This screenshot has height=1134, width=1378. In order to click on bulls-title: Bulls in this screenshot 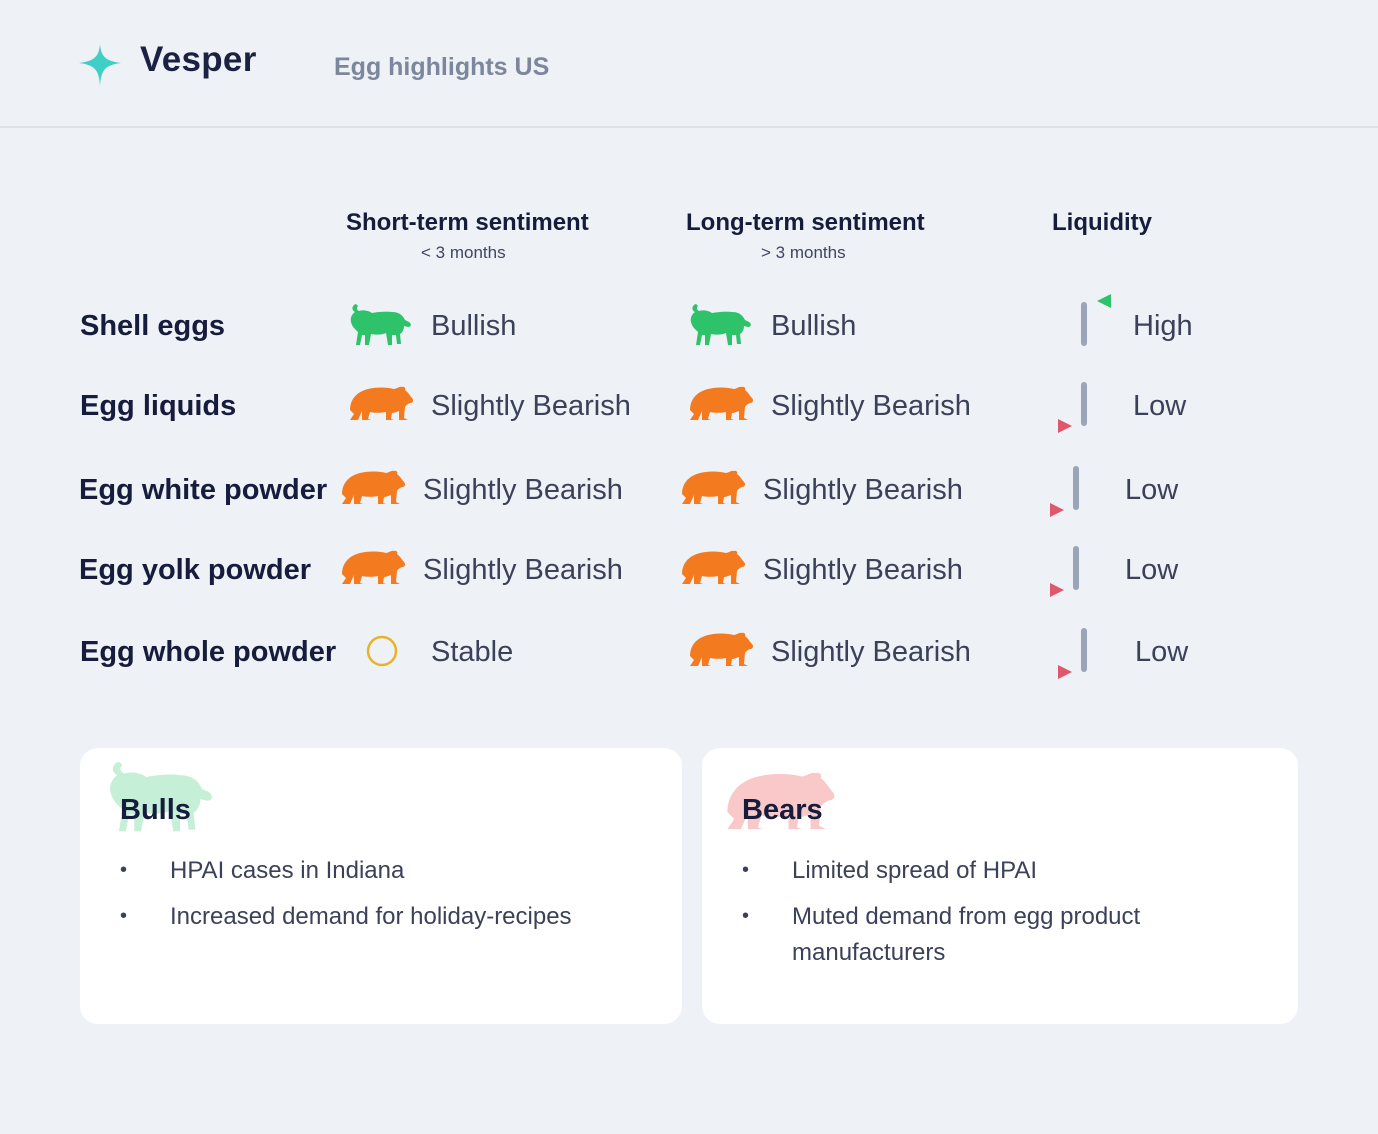, I will do `click(155, 810)`.